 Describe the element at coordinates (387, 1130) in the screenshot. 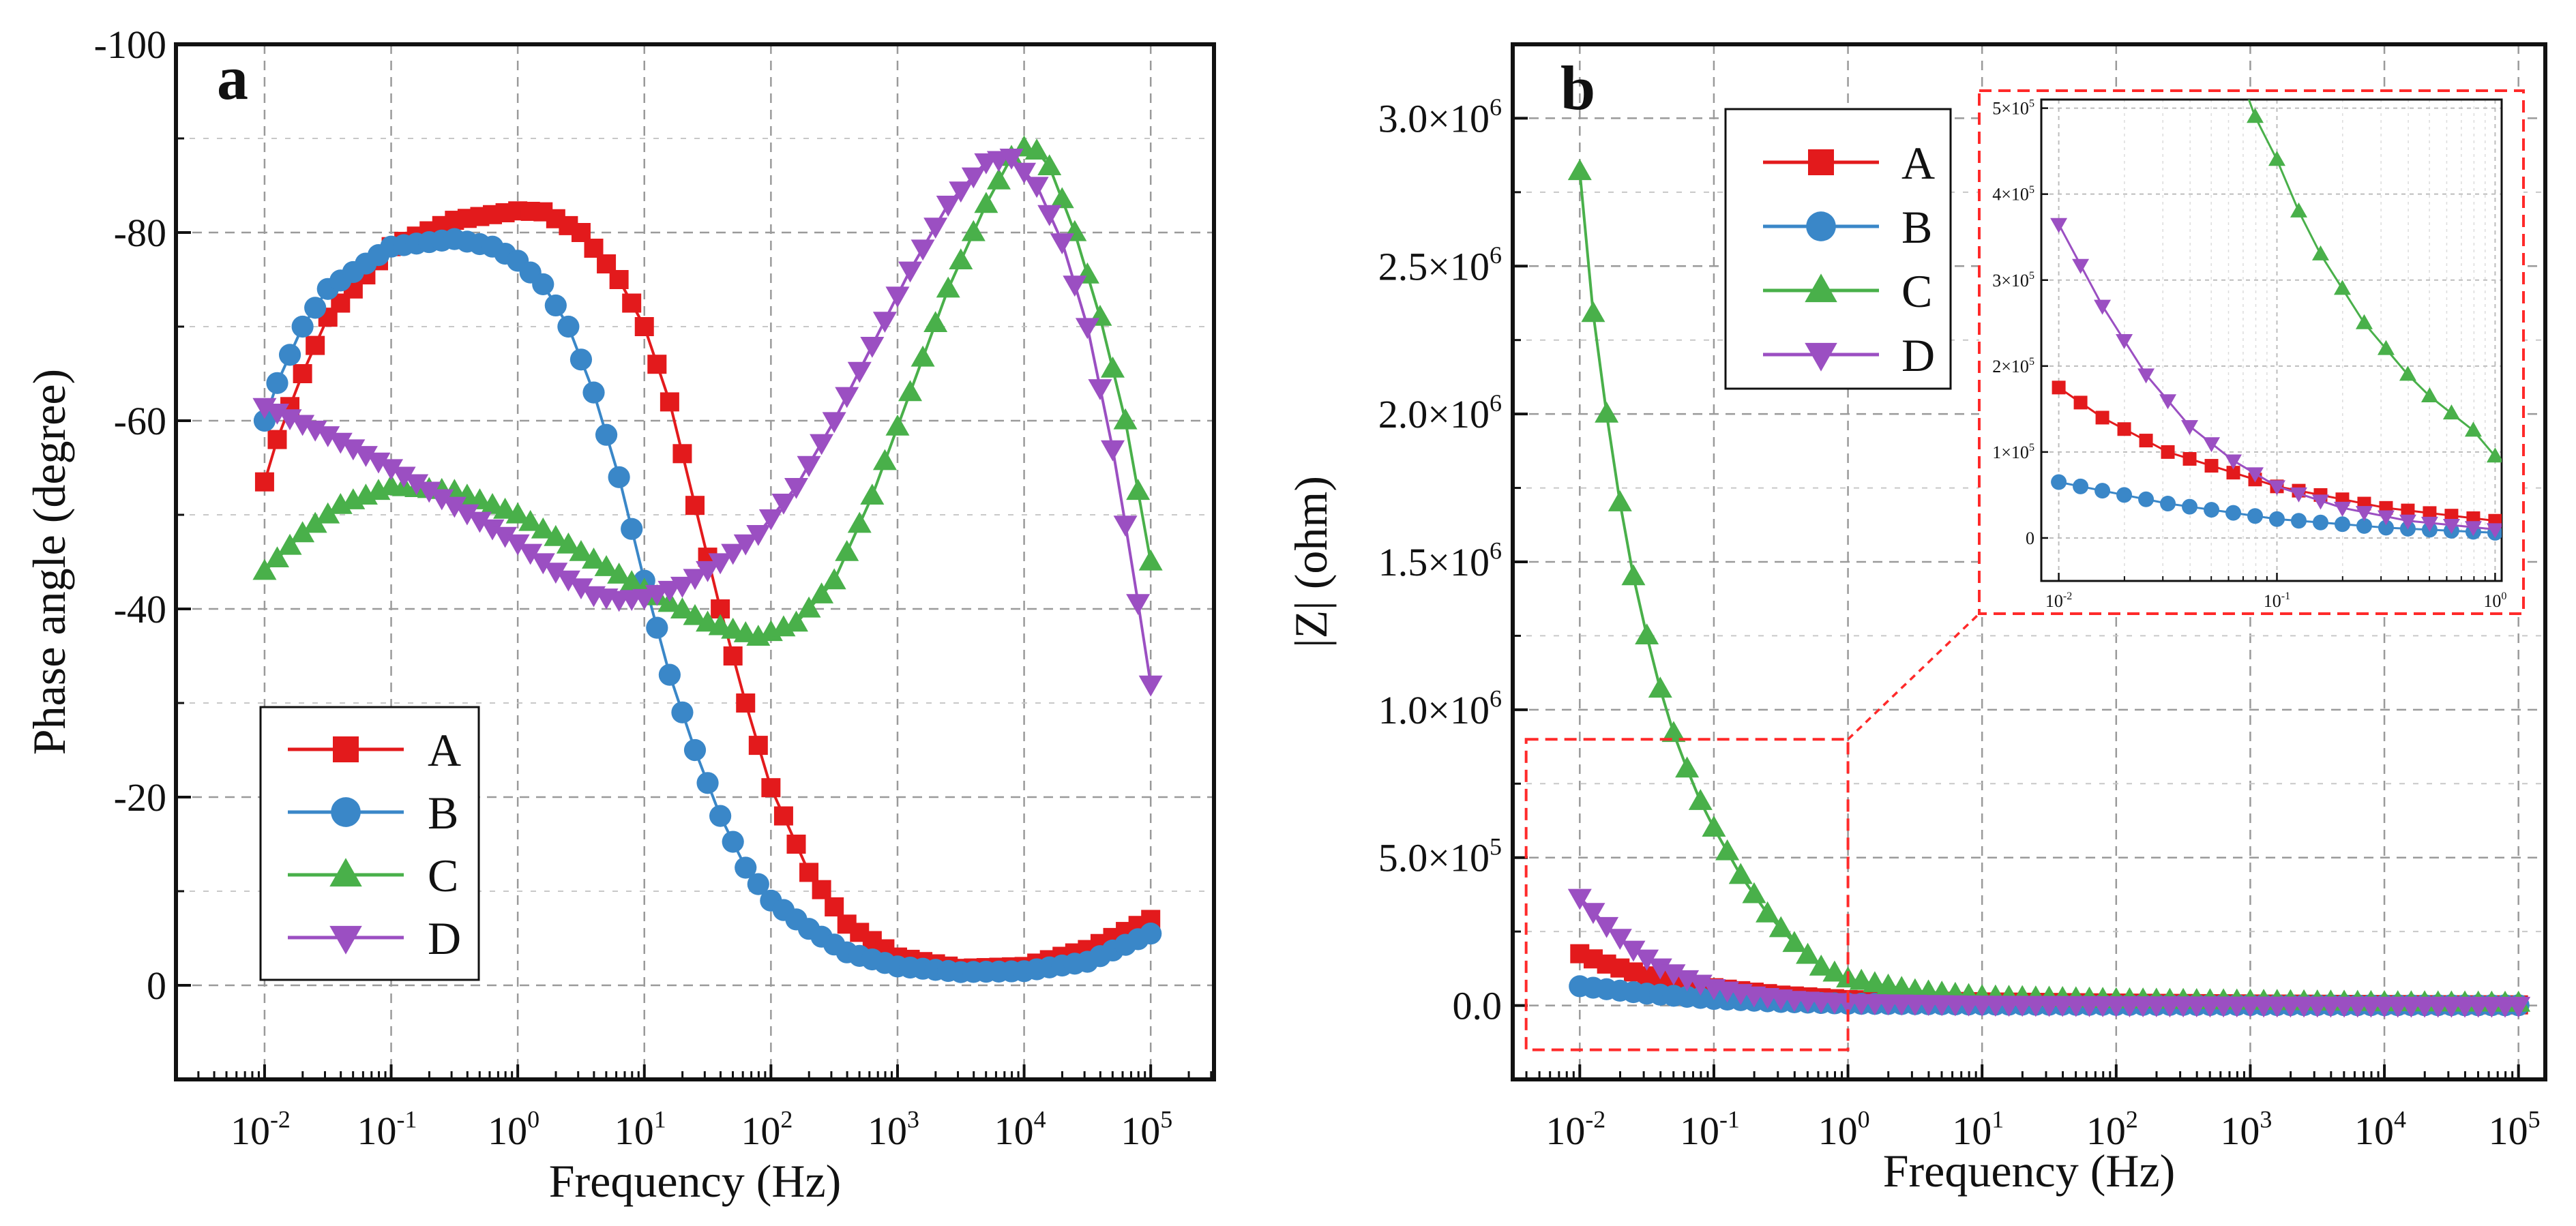

I see `x-tick-label: 10⁻¹` at that location.